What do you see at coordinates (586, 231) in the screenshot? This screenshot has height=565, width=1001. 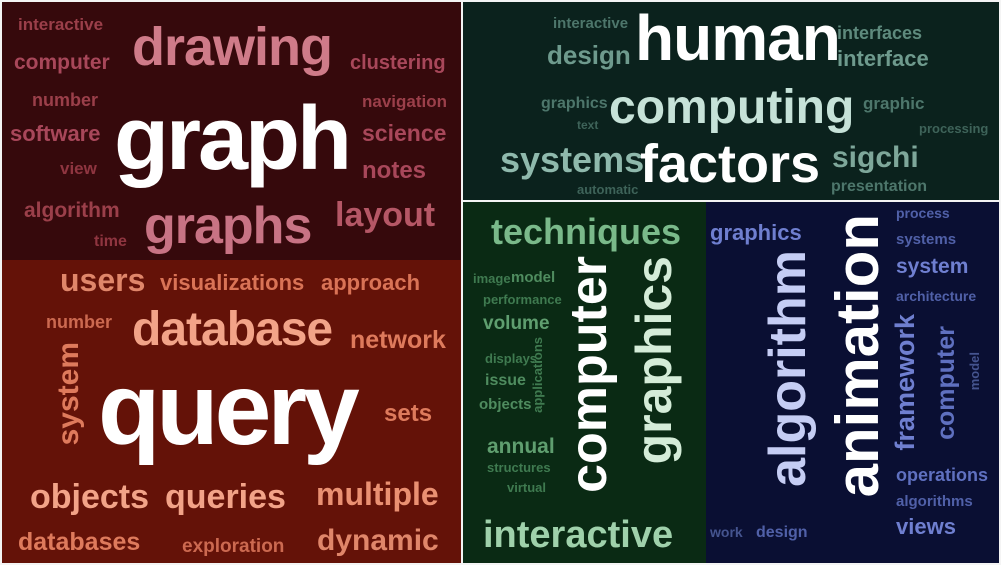 I see `word: techniques` at bounding box center [586, 231].